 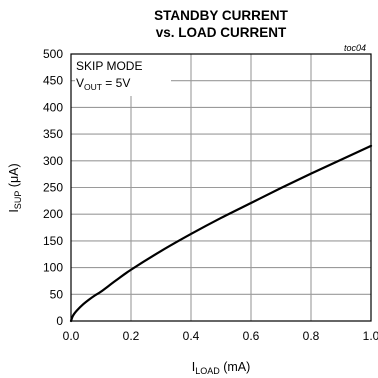 What do you see at coordinates (370, 336) in the screenshot?
I see `x-tick-label: 1.0` at bounding box center [370, 336].